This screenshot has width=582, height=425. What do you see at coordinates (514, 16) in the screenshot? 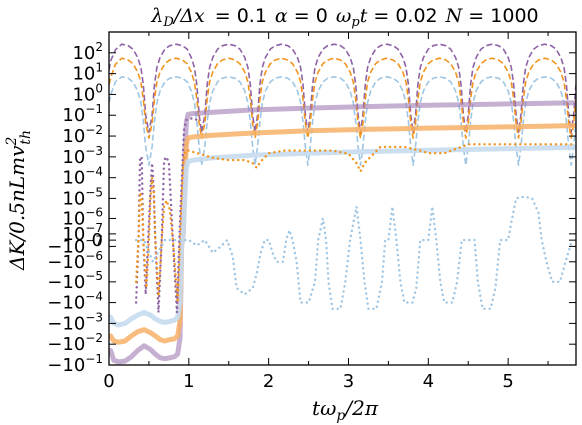
I see `title-param4-value: 1000` at bounding box center [514, 16].